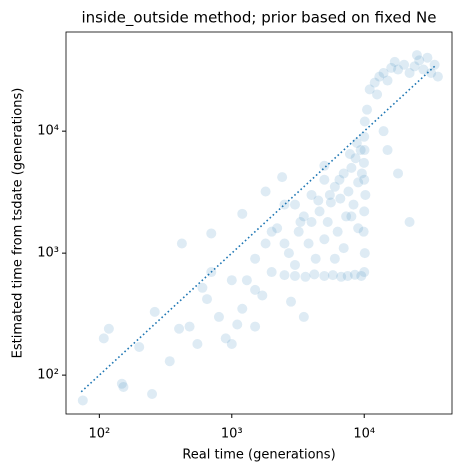 This screenshot has height=476, width=469. I want to click on y-axis-label: Estimated time from tsdate (generations), so click(18, 223).